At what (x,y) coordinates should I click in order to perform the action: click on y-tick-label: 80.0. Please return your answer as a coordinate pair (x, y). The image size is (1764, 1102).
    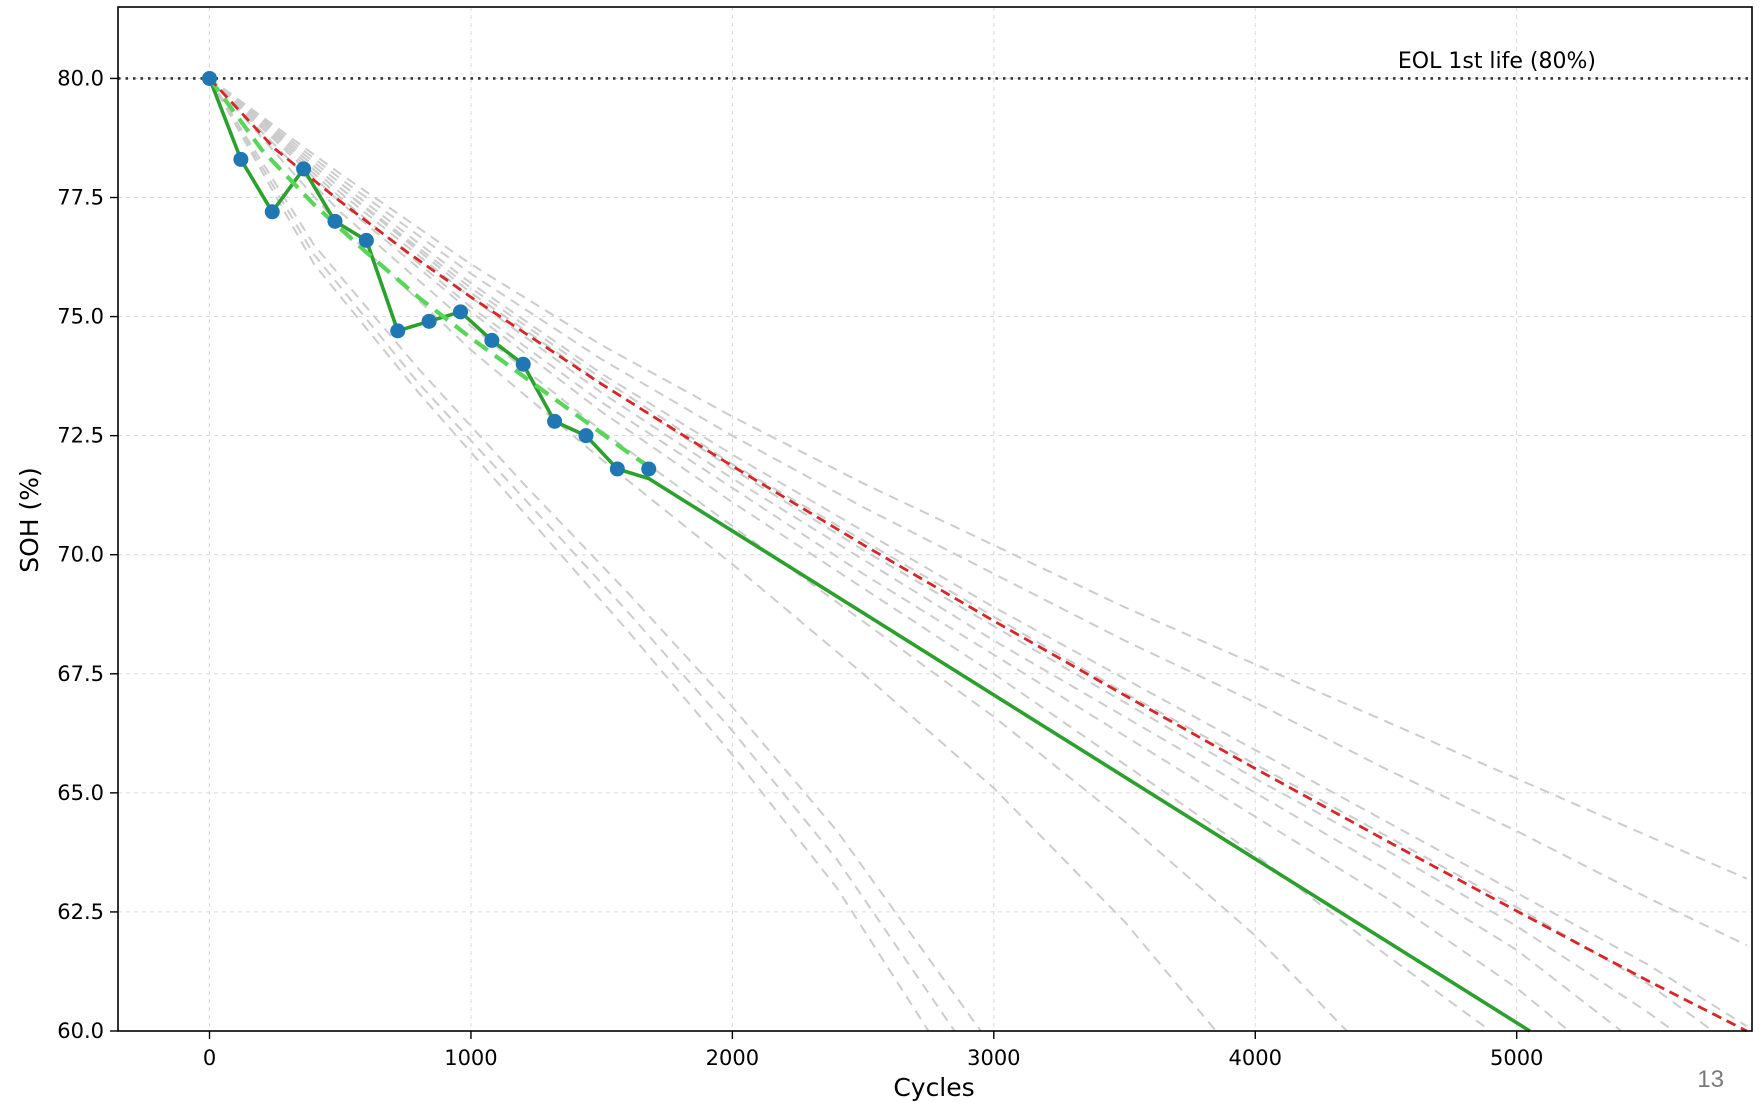
    Looking at the image, I should click on (80, 78).